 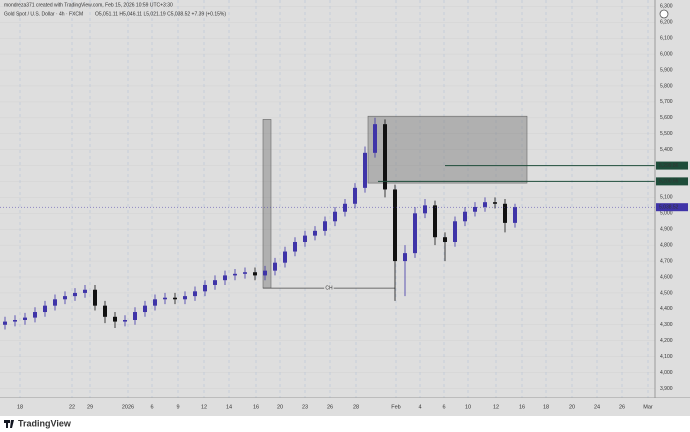 What do you see at coordinates (669, 182) in the screenshot?
I see `level-label: 5,200.66` at bounding box center [669, 182].